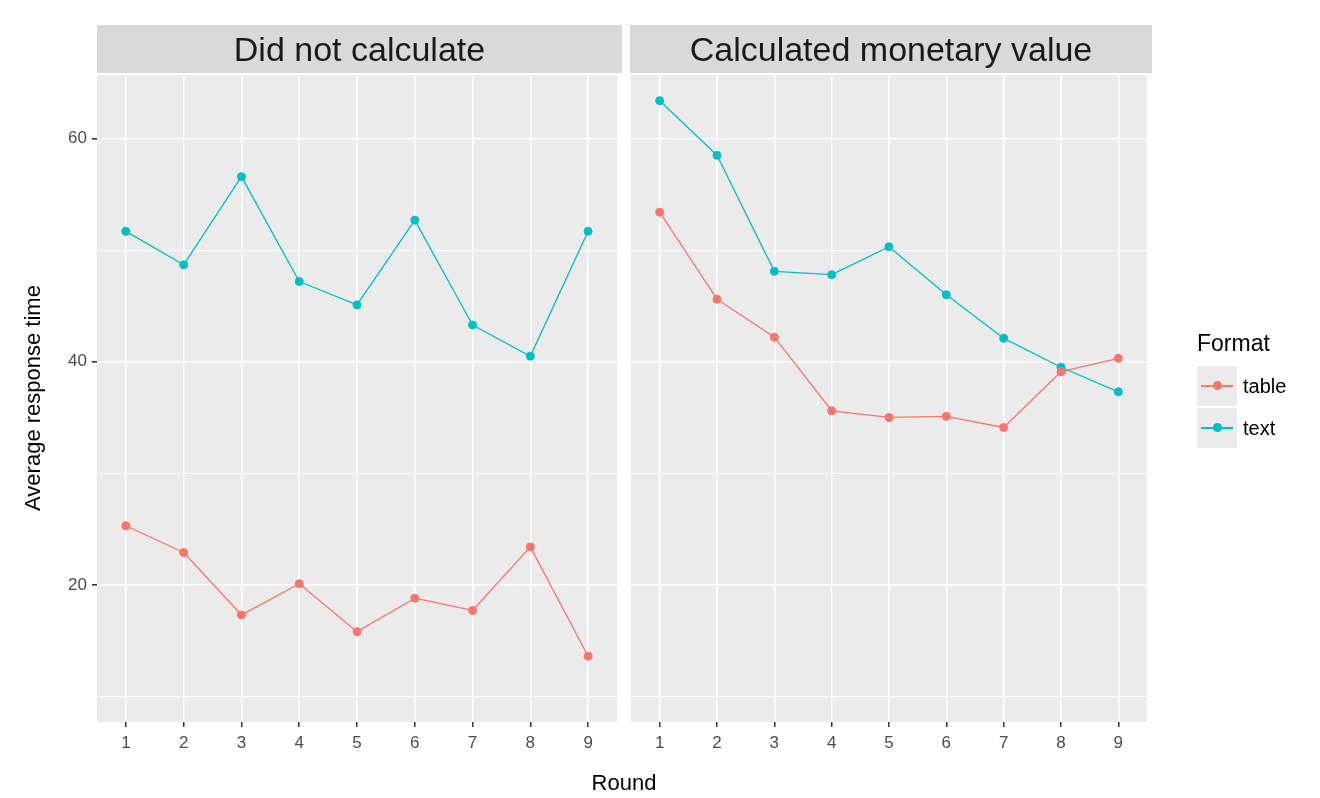 The image size is (1320, 798). Describe the element at coordinates (1234, 343) in the screenshot. I see `legend-title: Format` at that location.